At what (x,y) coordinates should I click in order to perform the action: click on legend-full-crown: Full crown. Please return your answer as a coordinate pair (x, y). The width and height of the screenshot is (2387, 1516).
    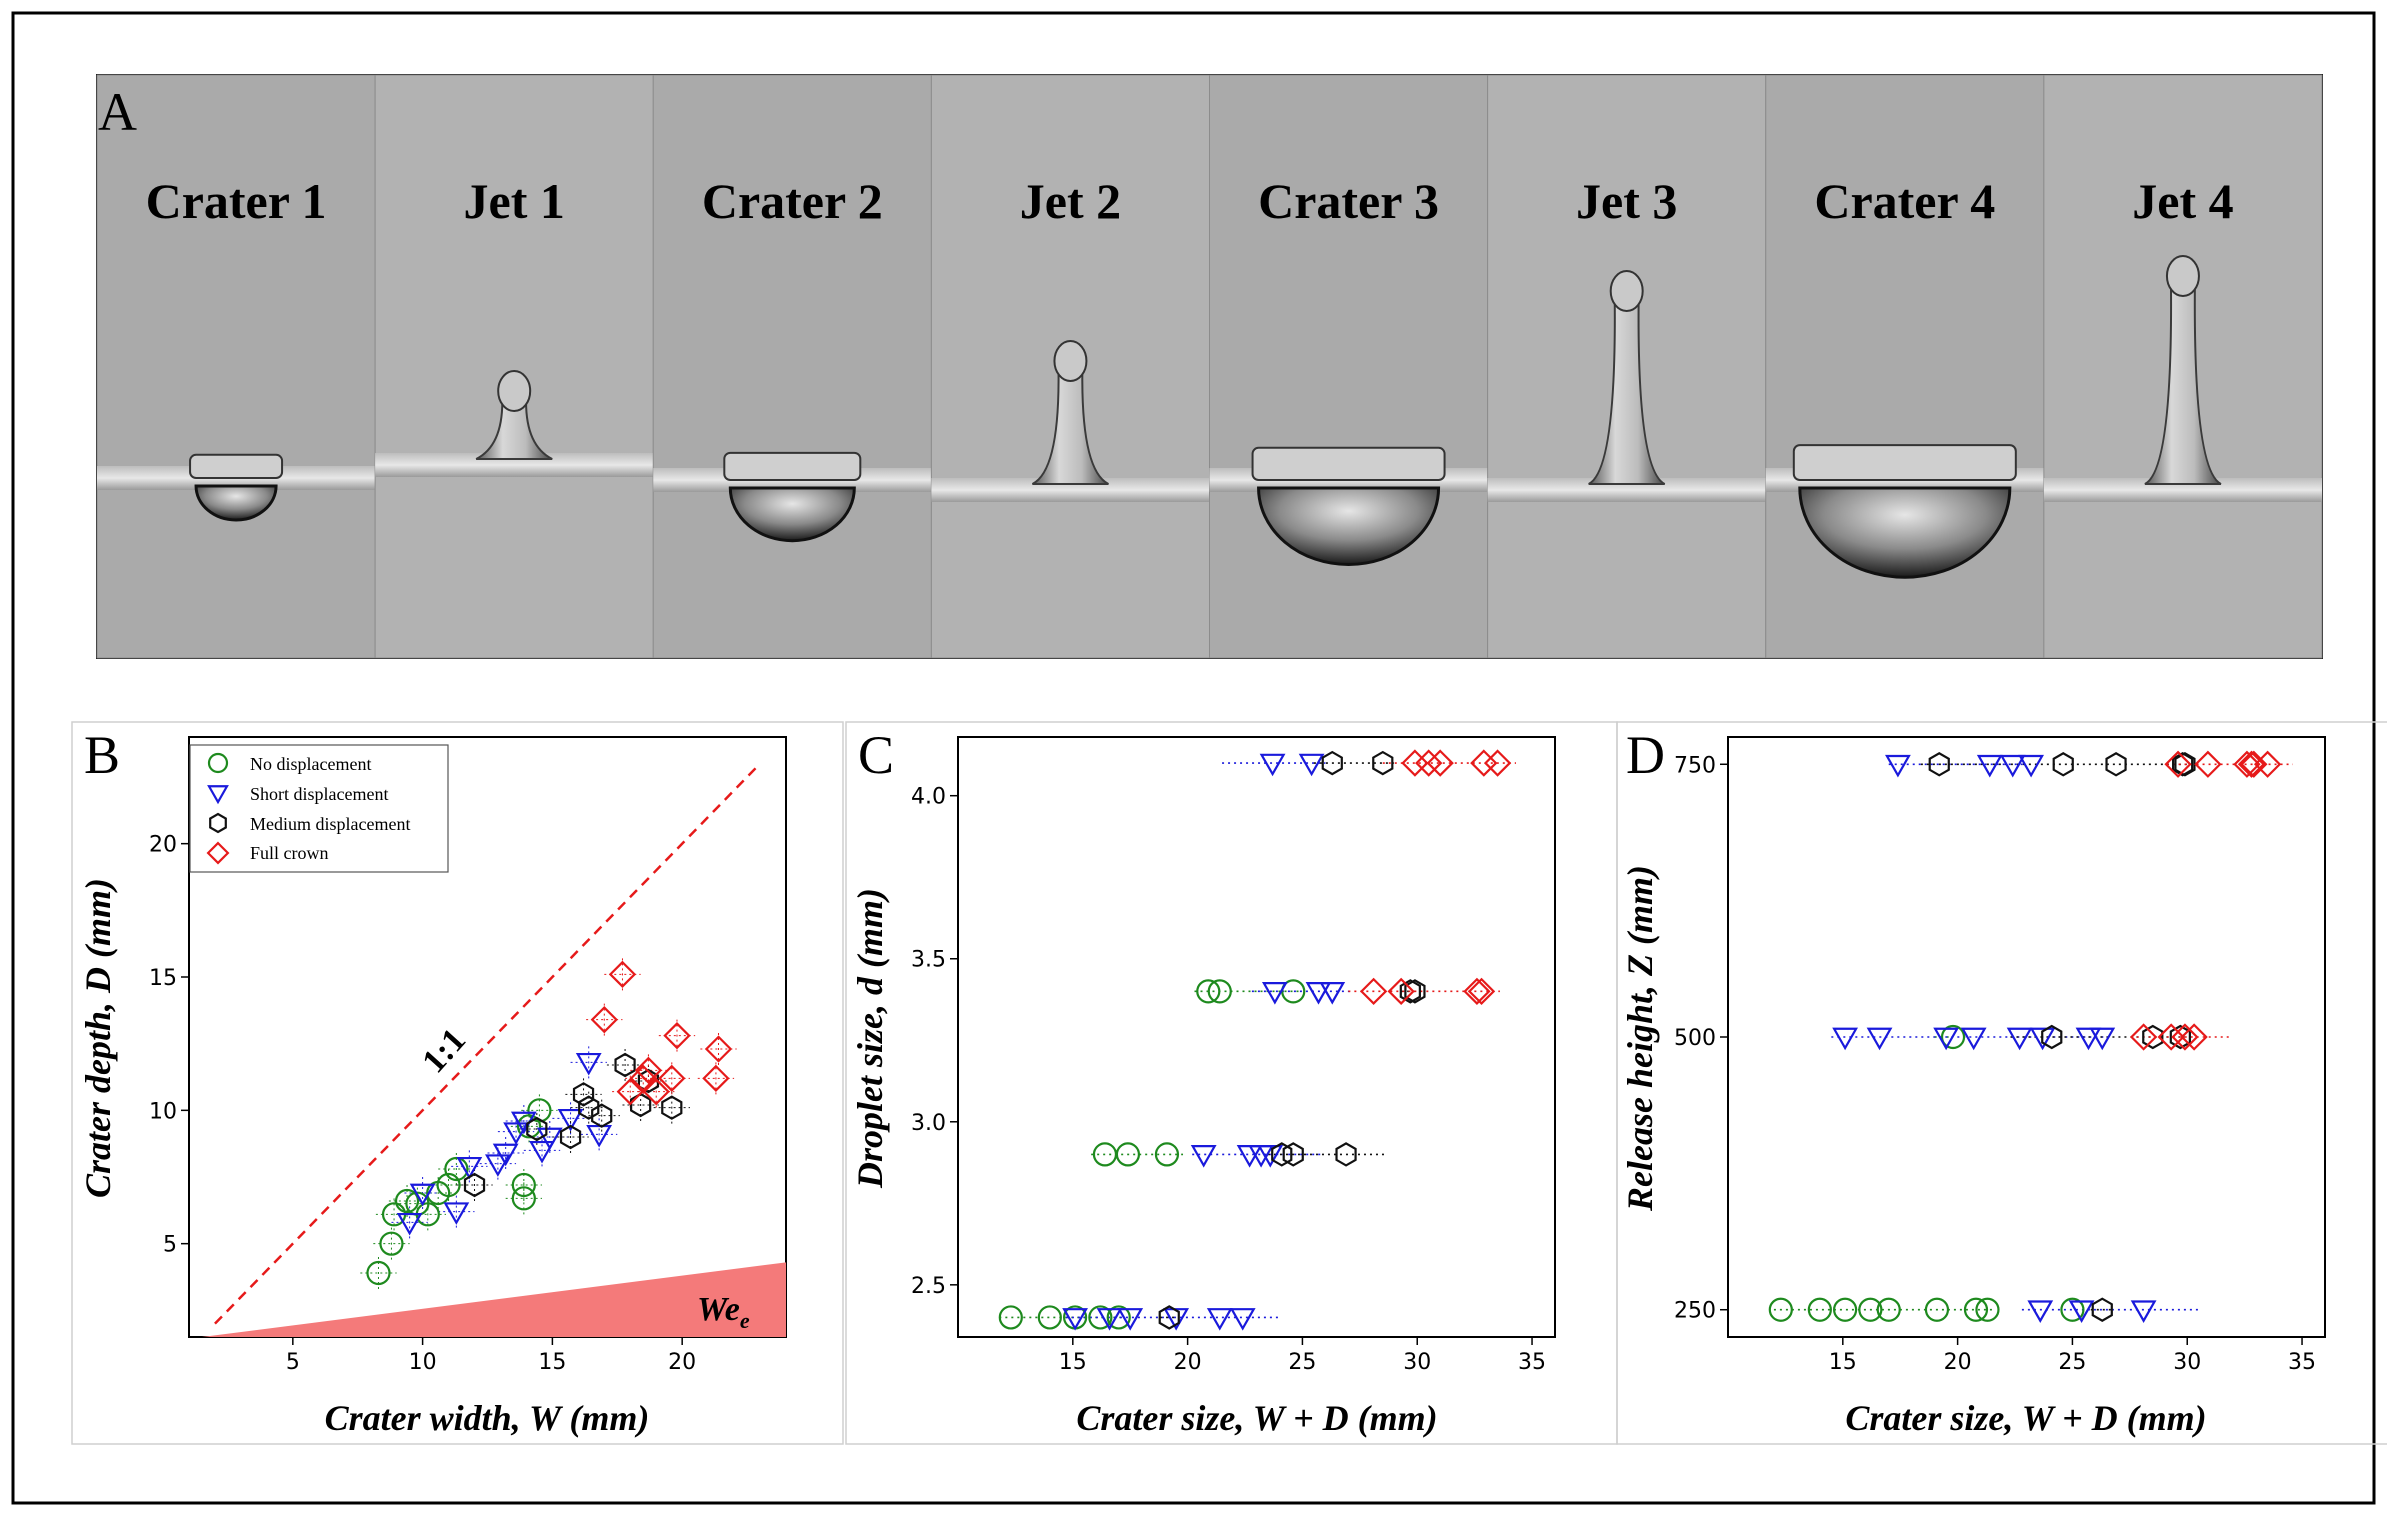
    Looking at the image, I should click on (289, 853).